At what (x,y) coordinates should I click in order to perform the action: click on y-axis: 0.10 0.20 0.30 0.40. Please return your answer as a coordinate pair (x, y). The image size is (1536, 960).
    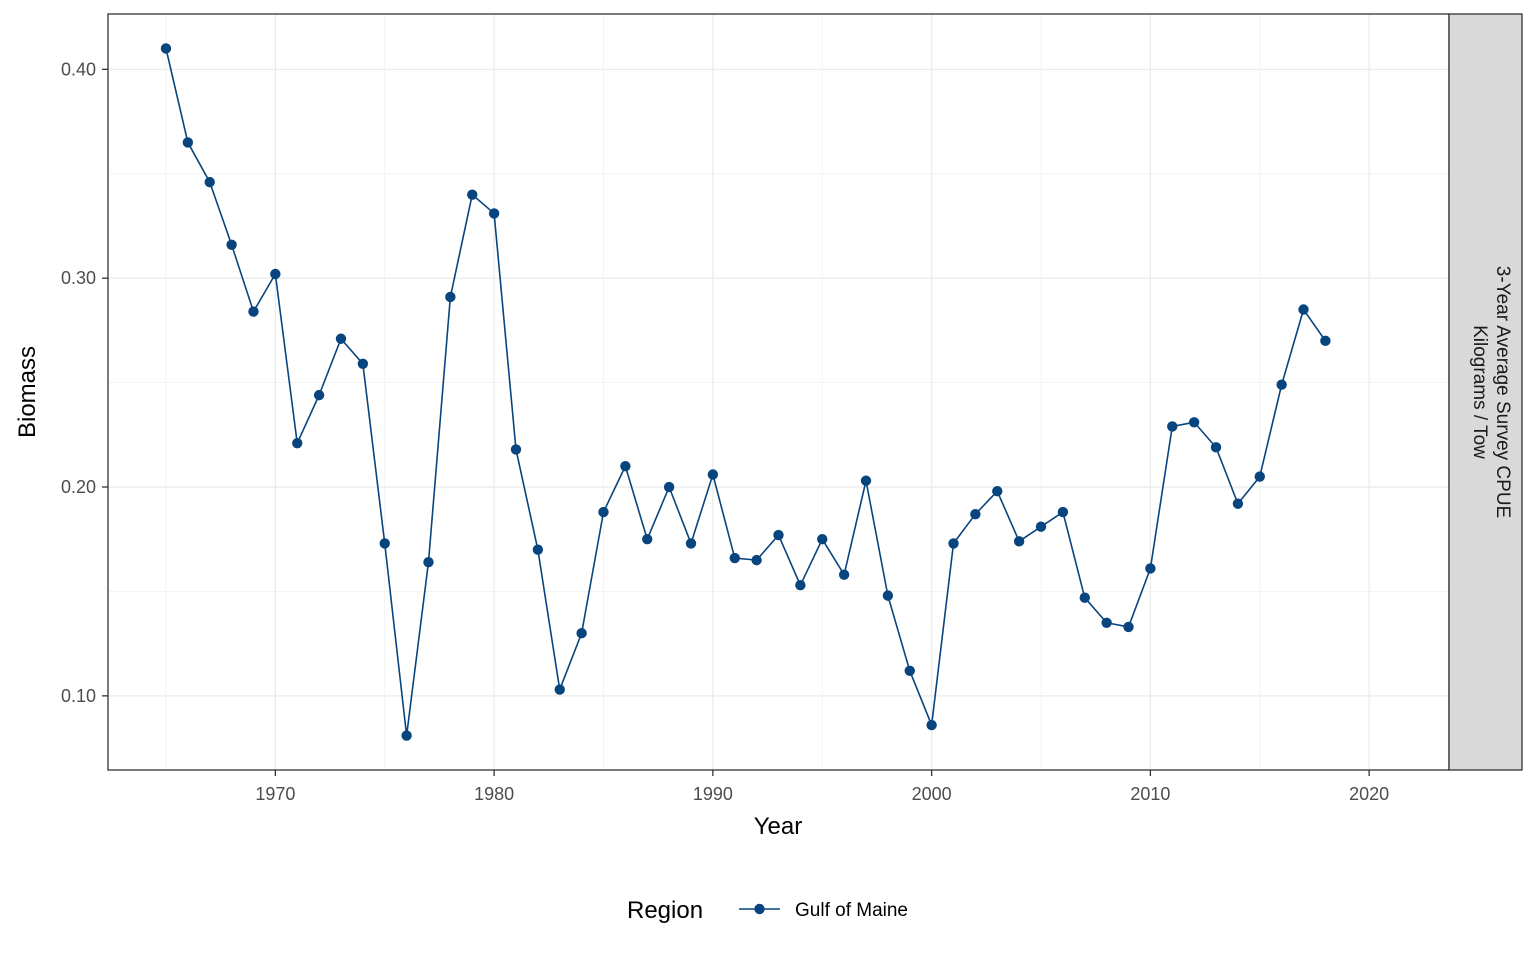
    Looking at the image, I should click on (84, 382).